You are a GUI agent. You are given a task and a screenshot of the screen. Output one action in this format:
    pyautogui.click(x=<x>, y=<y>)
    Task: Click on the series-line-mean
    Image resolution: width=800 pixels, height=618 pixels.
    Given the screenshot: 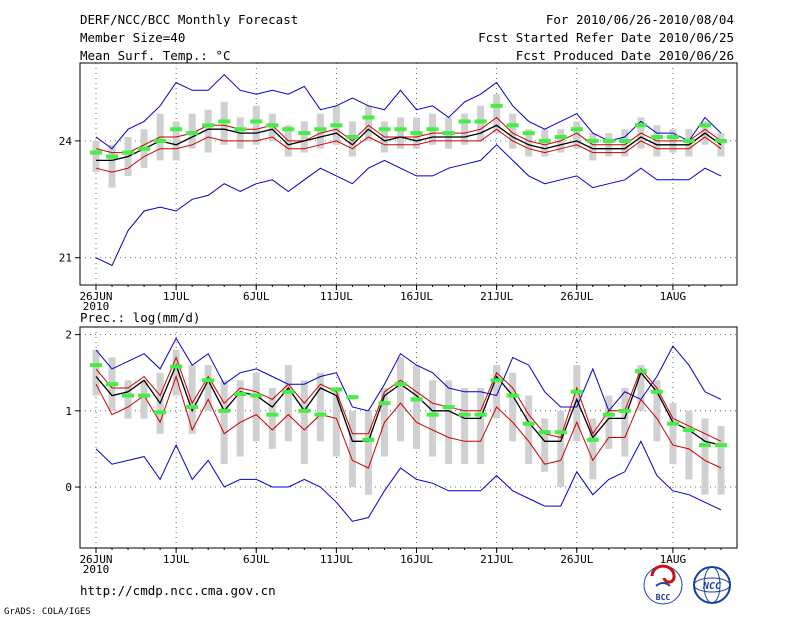 What is the action you would take?
    pyautogui.click(x=409, y=143)
    